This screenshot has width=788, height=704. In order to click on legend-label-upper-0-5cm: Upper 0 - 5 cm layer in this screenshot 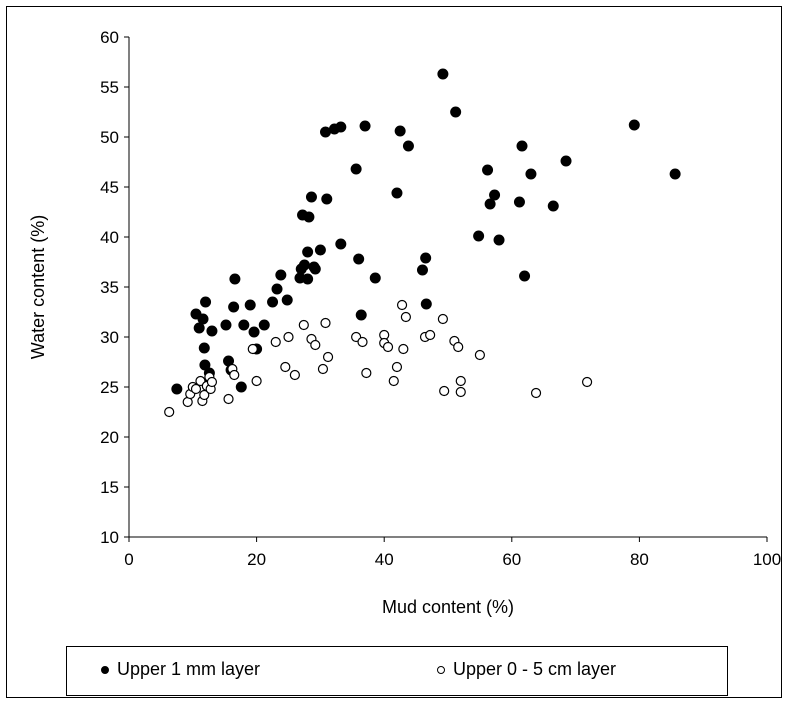, I will do `click(535, 669)`.